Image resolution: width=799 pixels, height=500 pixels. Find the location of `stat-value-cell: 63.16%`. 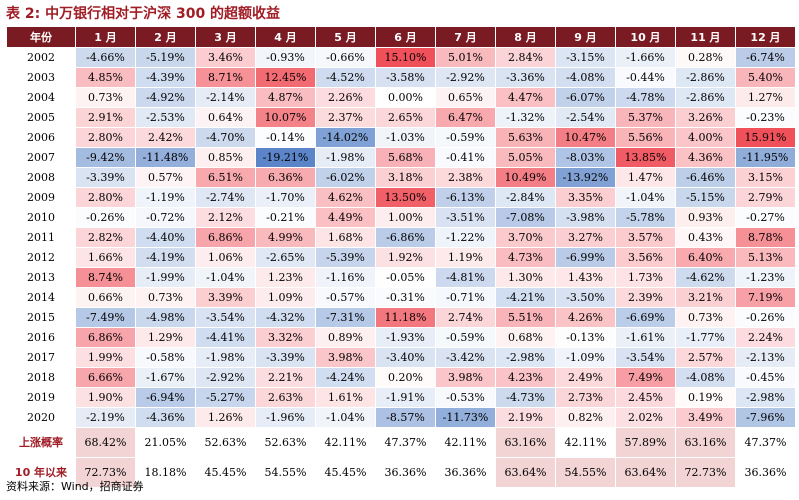

stat-value-cell: 63.16% is located at coordinates (705, 442).